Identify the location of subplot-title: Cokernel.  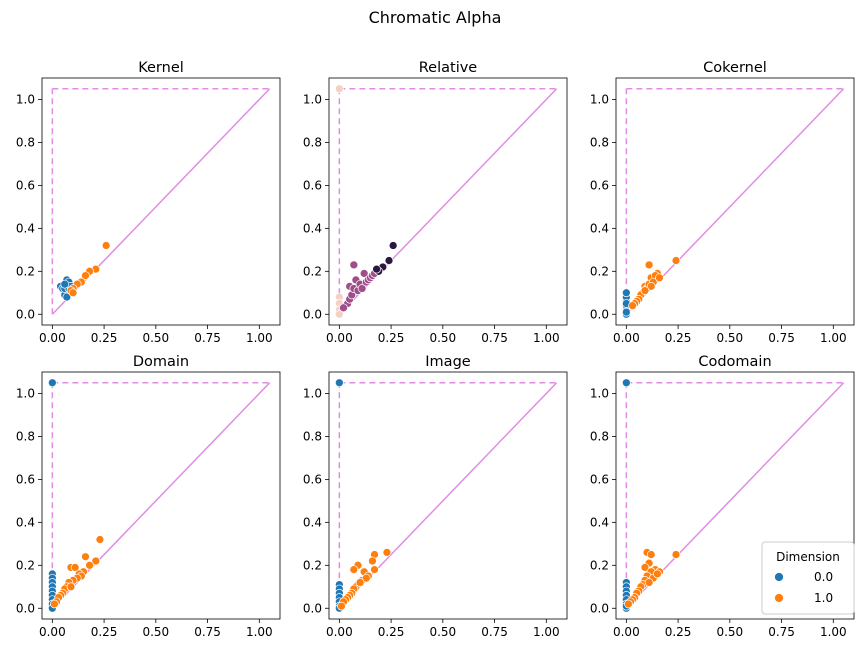
(735, 68).